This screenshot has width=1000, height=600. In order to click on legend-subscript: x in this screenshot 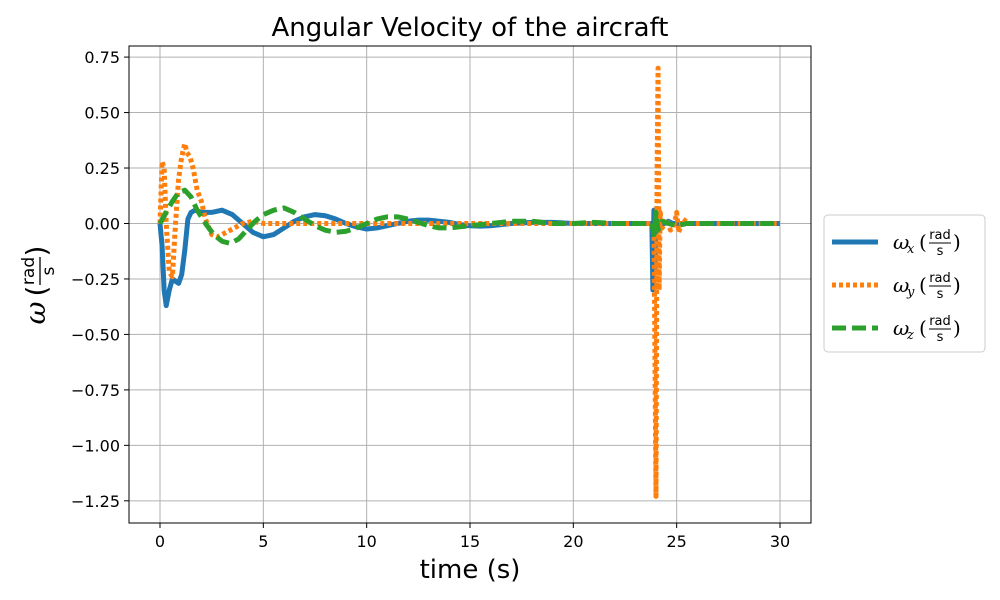, I will do `click(911, 249)`.